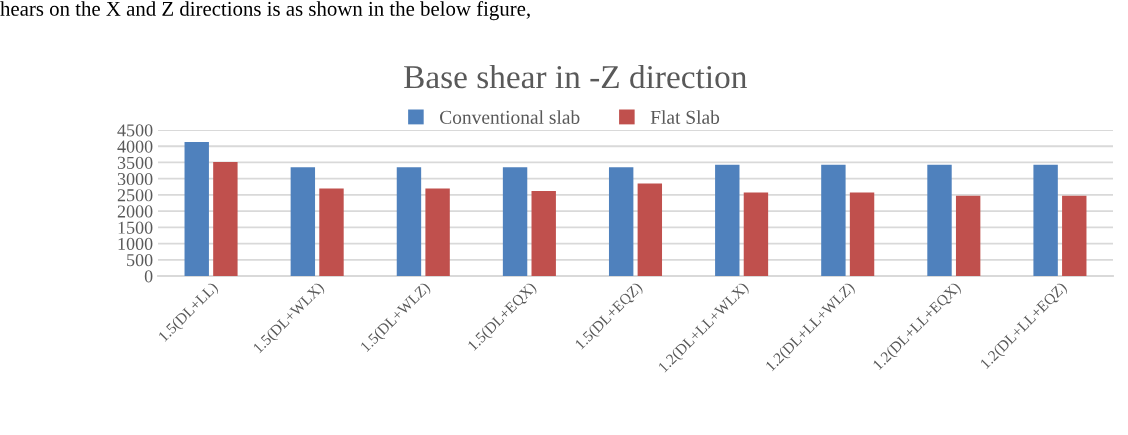 The image size is (1128, 435). I want to click on y-tick-label: 3000, so click(135, 179).